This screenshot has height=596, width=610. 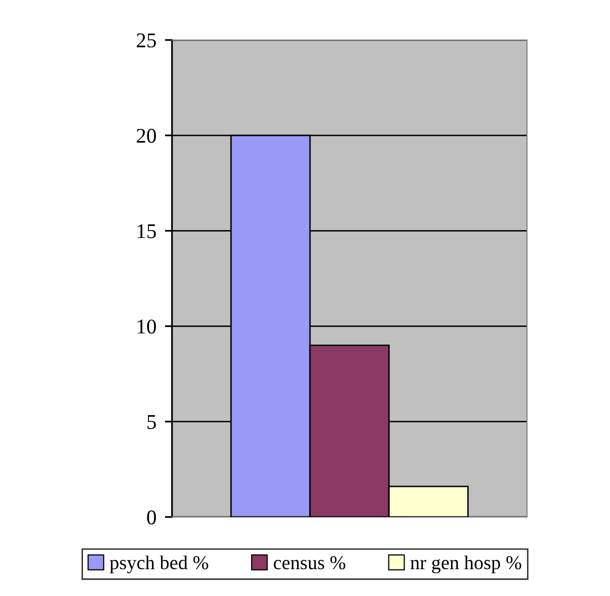 I want to click on y-tick-label: 0, so click(x=151, y=517).